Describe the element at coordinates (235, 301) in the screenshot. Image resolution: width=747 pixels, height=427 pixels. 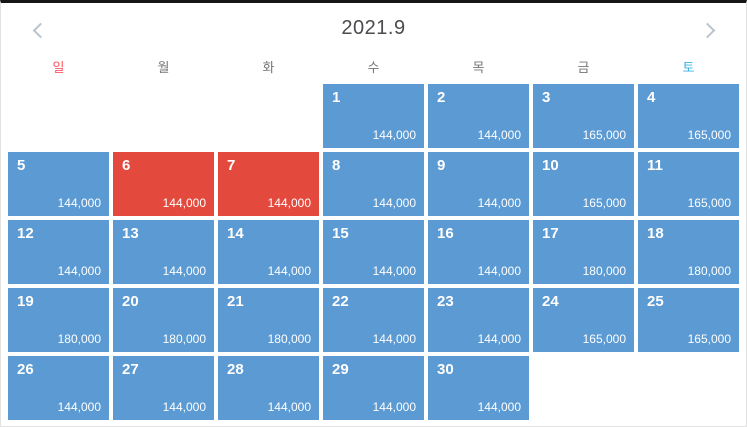
I see `day-number: 21` at that location.